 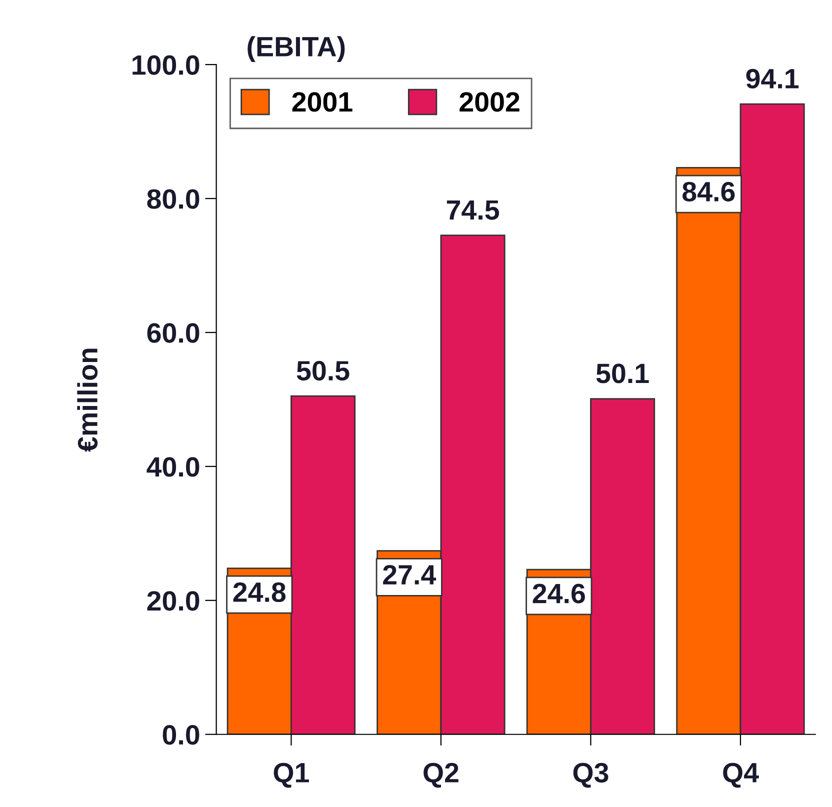 What do you see at coordinates (622, 374) in the screenshot?
I see `data-label: 50.1` at bounding box center [622, 374].